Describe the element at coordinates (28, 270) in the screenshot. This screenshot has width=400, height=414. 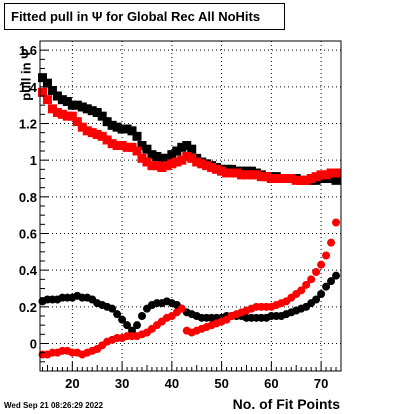
I see `y-tick-label: 0.4` at that location.